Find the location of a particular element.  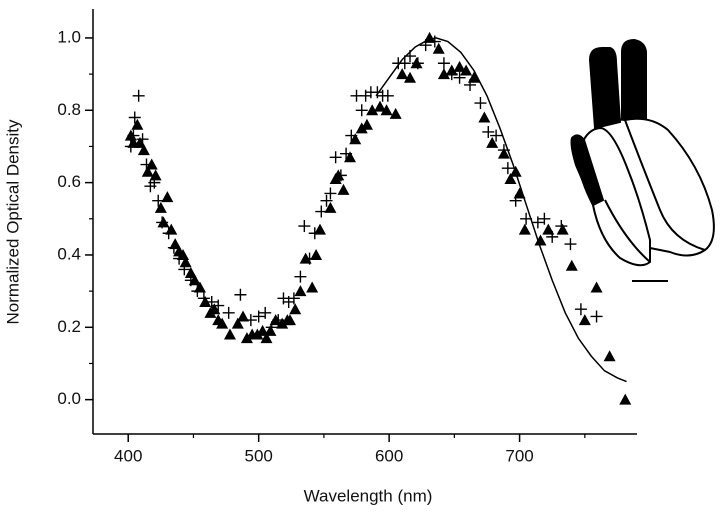

y-axis-label: Normalized Optical Density is located at coordinates (12, 222).